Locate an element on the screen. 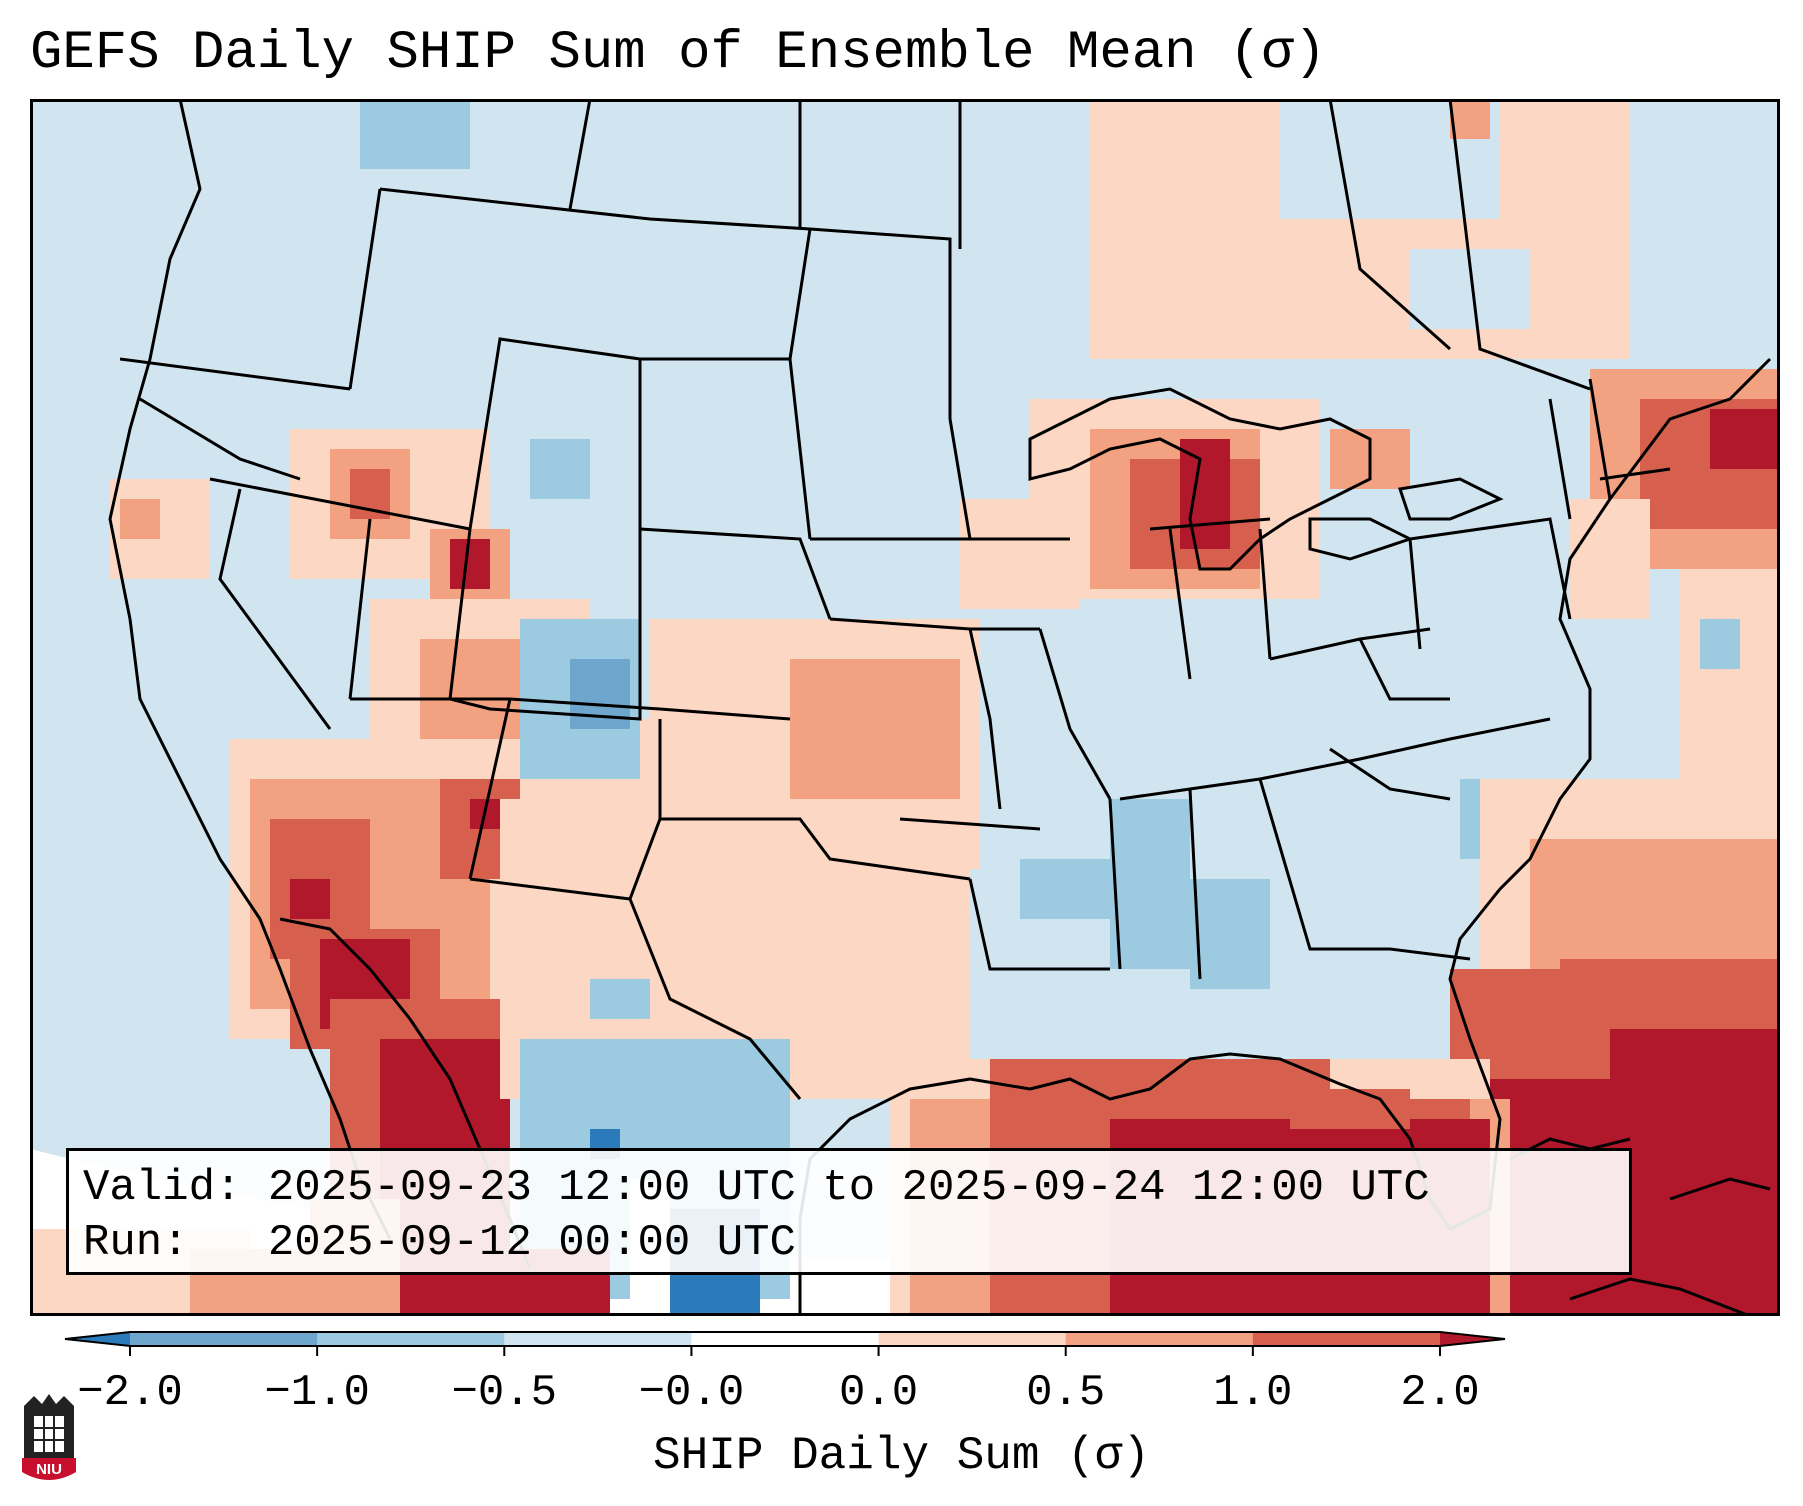 The width and height of the screenshot is (1803, 1506). map-title: GEFS Daily SHIP Sum of Ensemble Mean (σ) is located at coordinates (678, 53).